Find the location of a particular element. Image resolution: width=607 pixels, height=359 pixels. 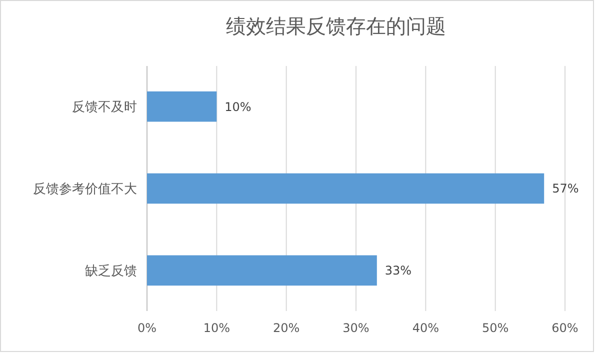

x-tick-label: 30% is located at coordinates (356, 328).